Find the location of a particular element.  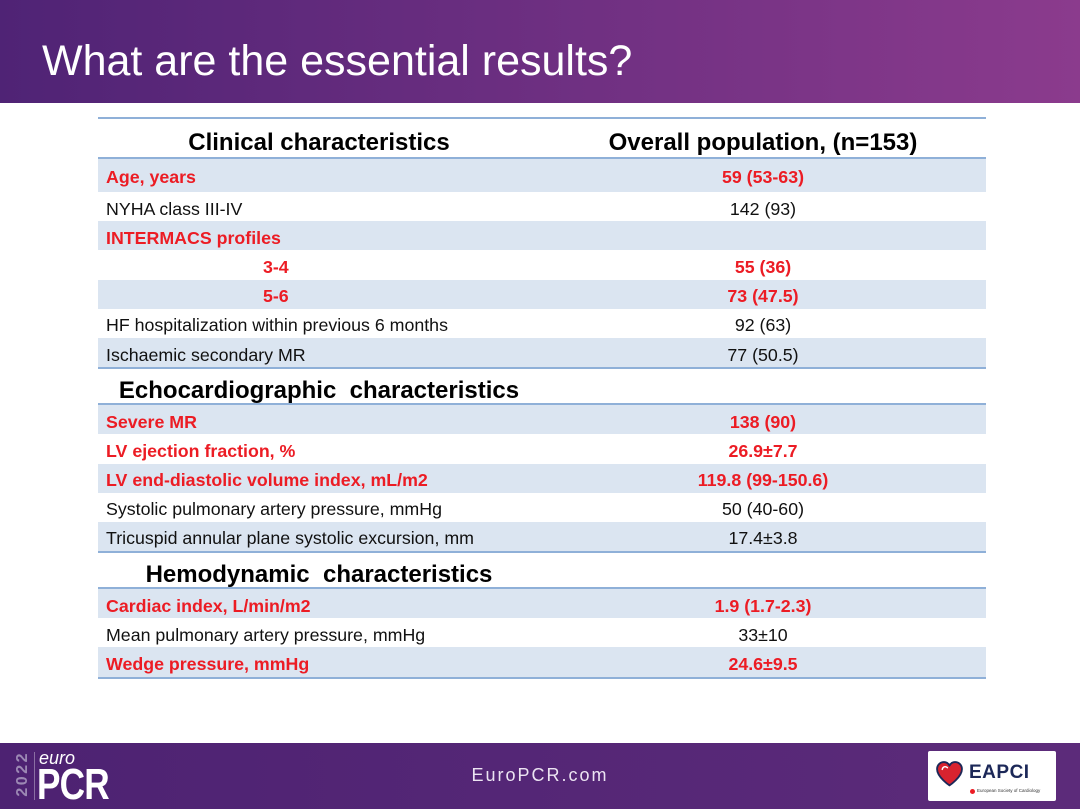

table-row: Ischaemic secondary MR 77 (50.5) is located at coordinates (542, 352).